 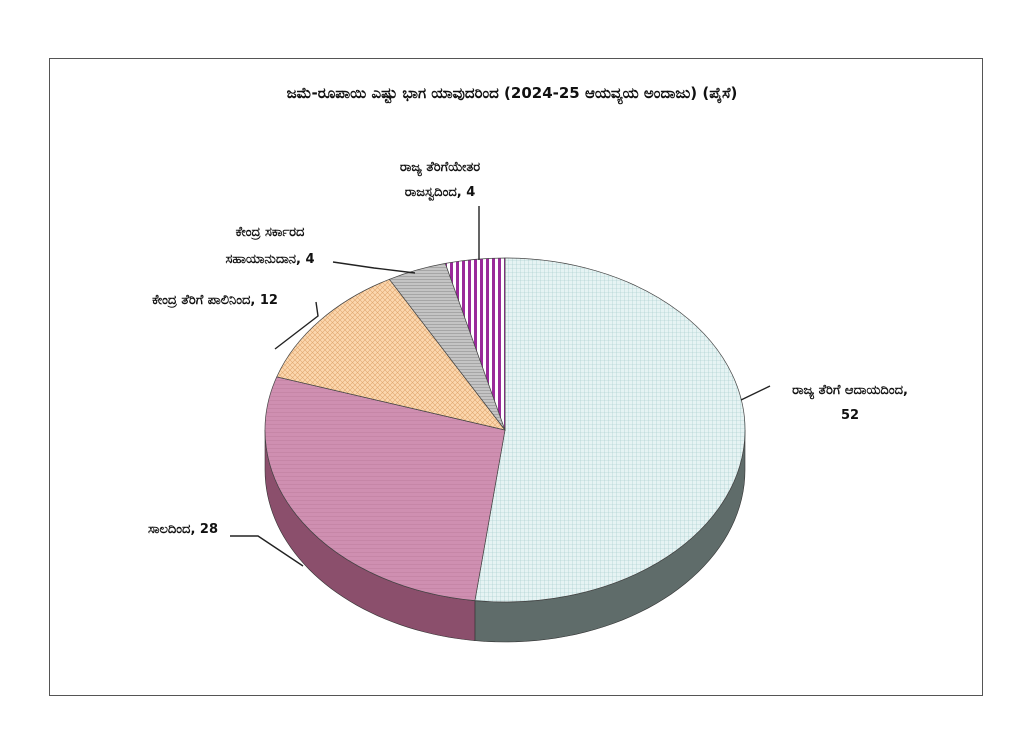 What do you see at coordinates (440, 193) in the screenshot?
I see `data-label-4-1: ರಾಜಸ್ವದಿಂದ, 4` at bounding box center [440, 193].